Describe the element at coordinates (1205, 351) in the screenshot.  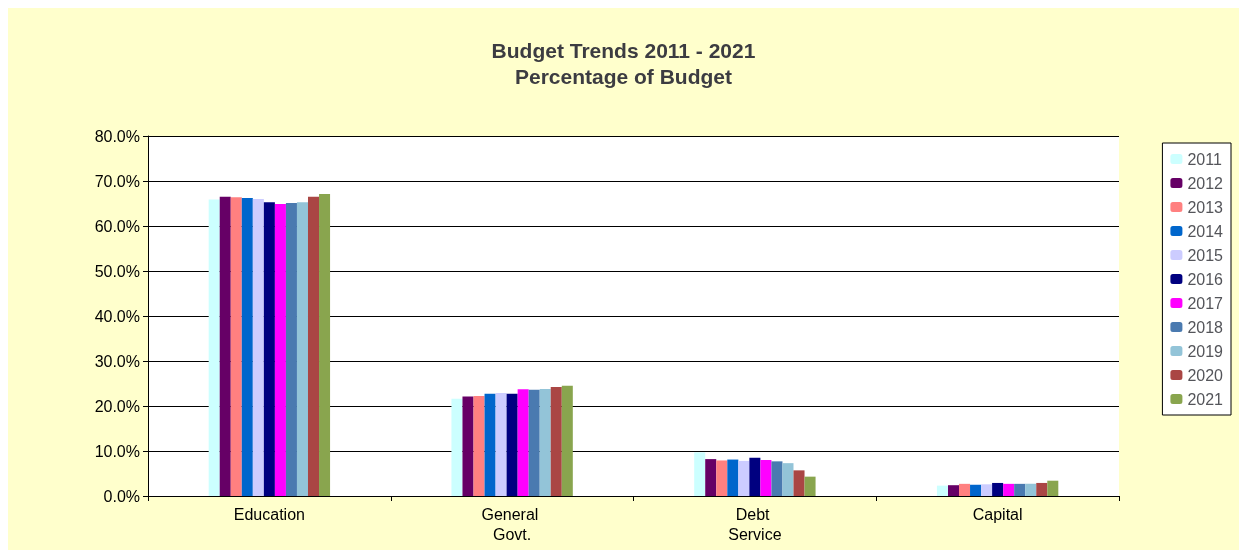
I see `legend-label: 2019` at that location.